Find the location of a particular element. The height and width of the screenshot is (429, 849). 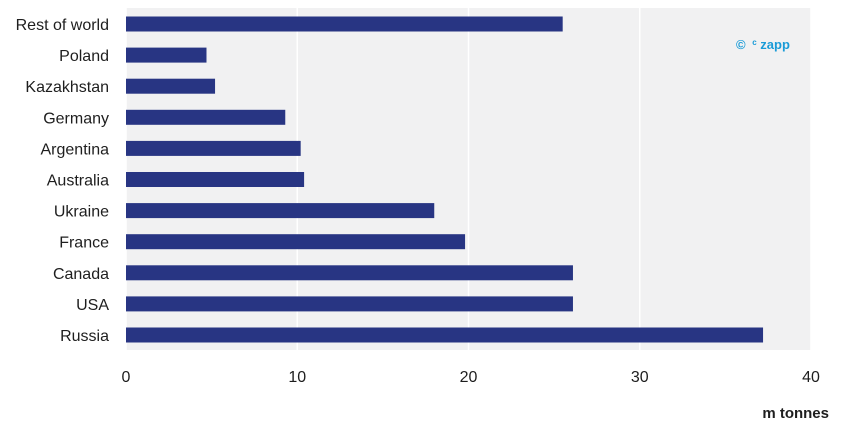

logo-text: zapp is located at coordinates (775, 44).